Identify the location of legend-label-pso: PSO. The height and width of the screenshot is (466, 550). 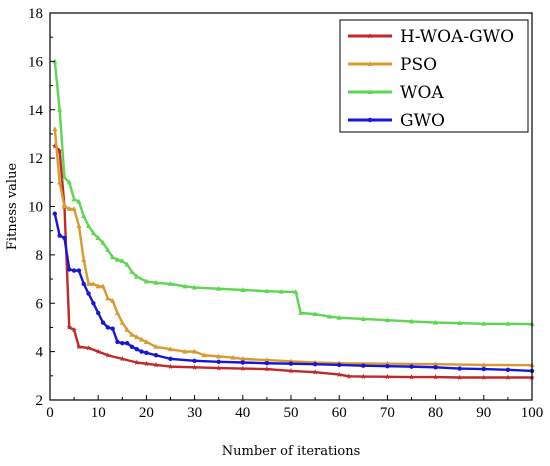
(418, 65).